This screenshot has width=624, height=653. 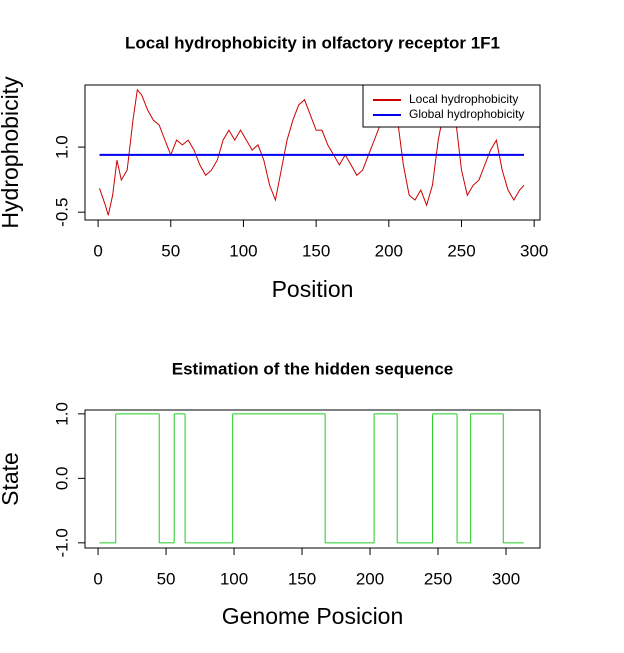 I want to click on x-axis-label: Position, so click(x=313, y=289).